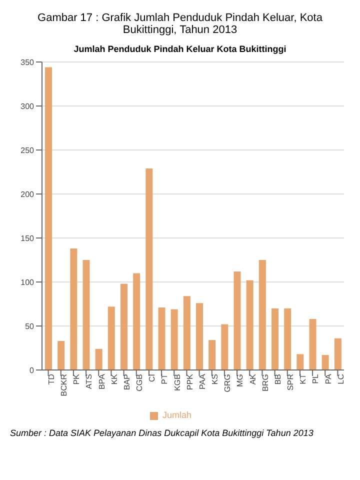 The image size is (360, 480). I want to click on x-tick-label: KT, so click(303, 379).